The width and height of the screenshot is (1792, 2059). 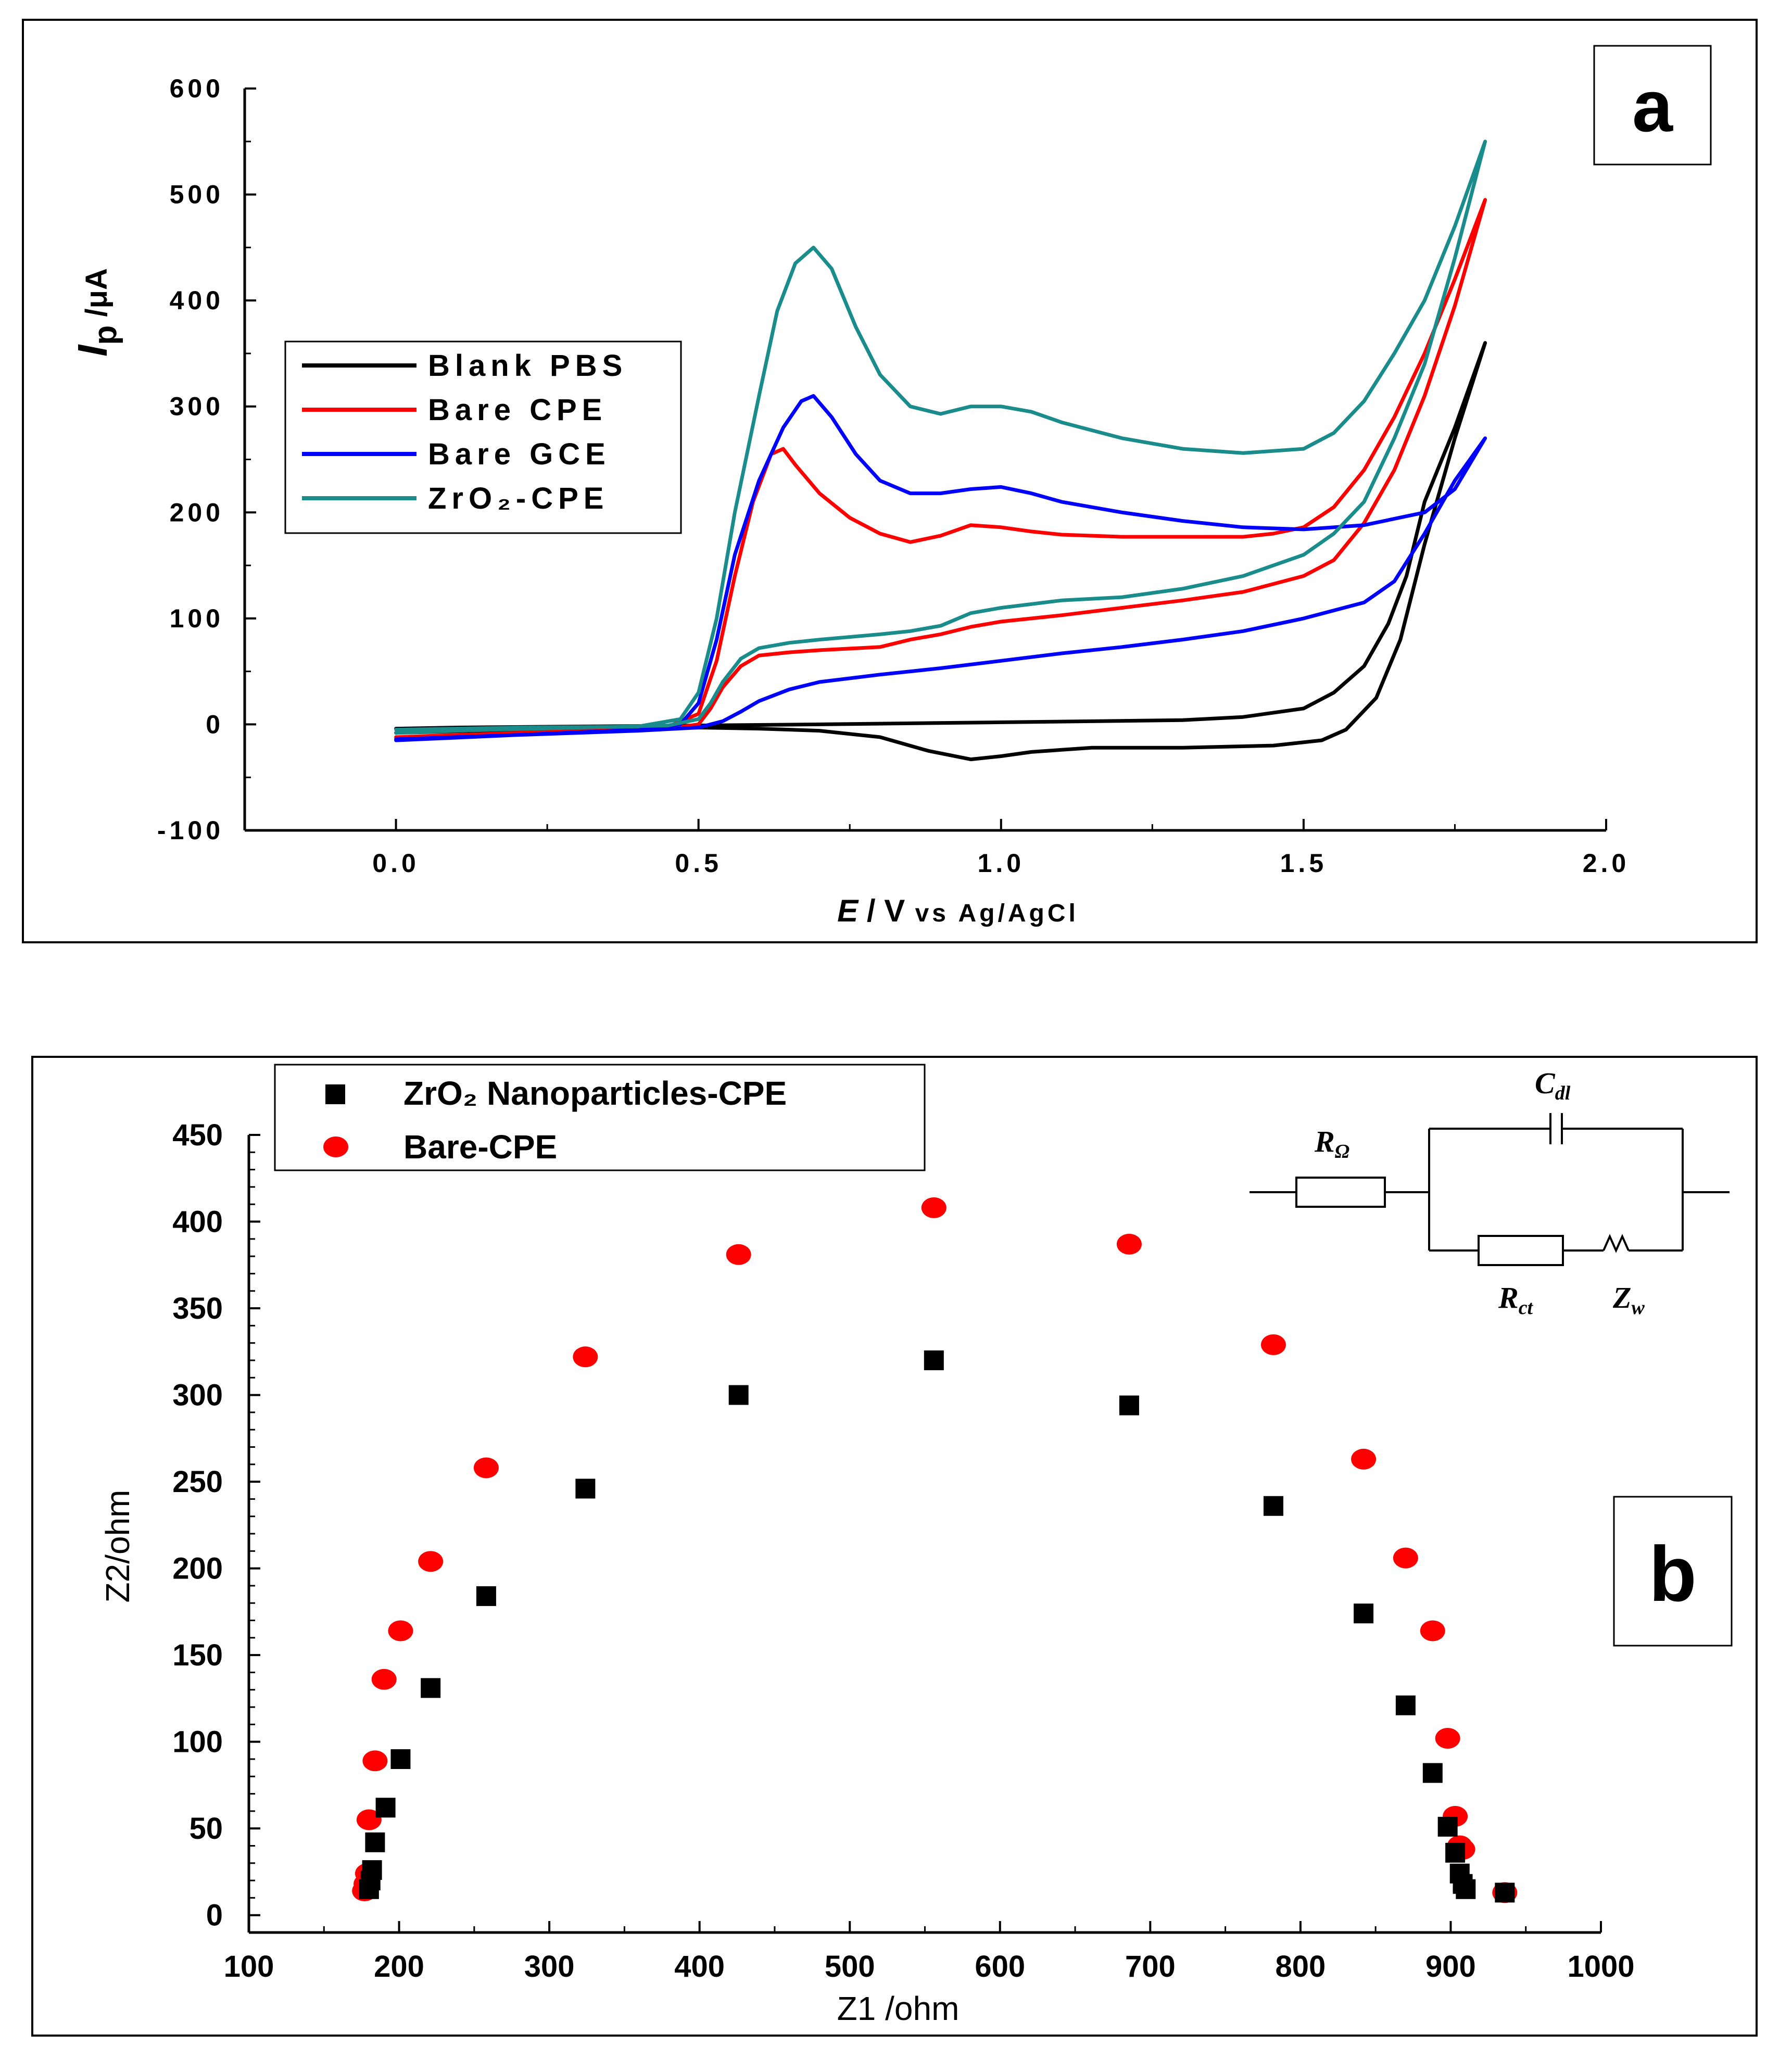 I want to click on panel-a-xlabel: E / V vs Ag/AgCl, so click(x=958, y=910).